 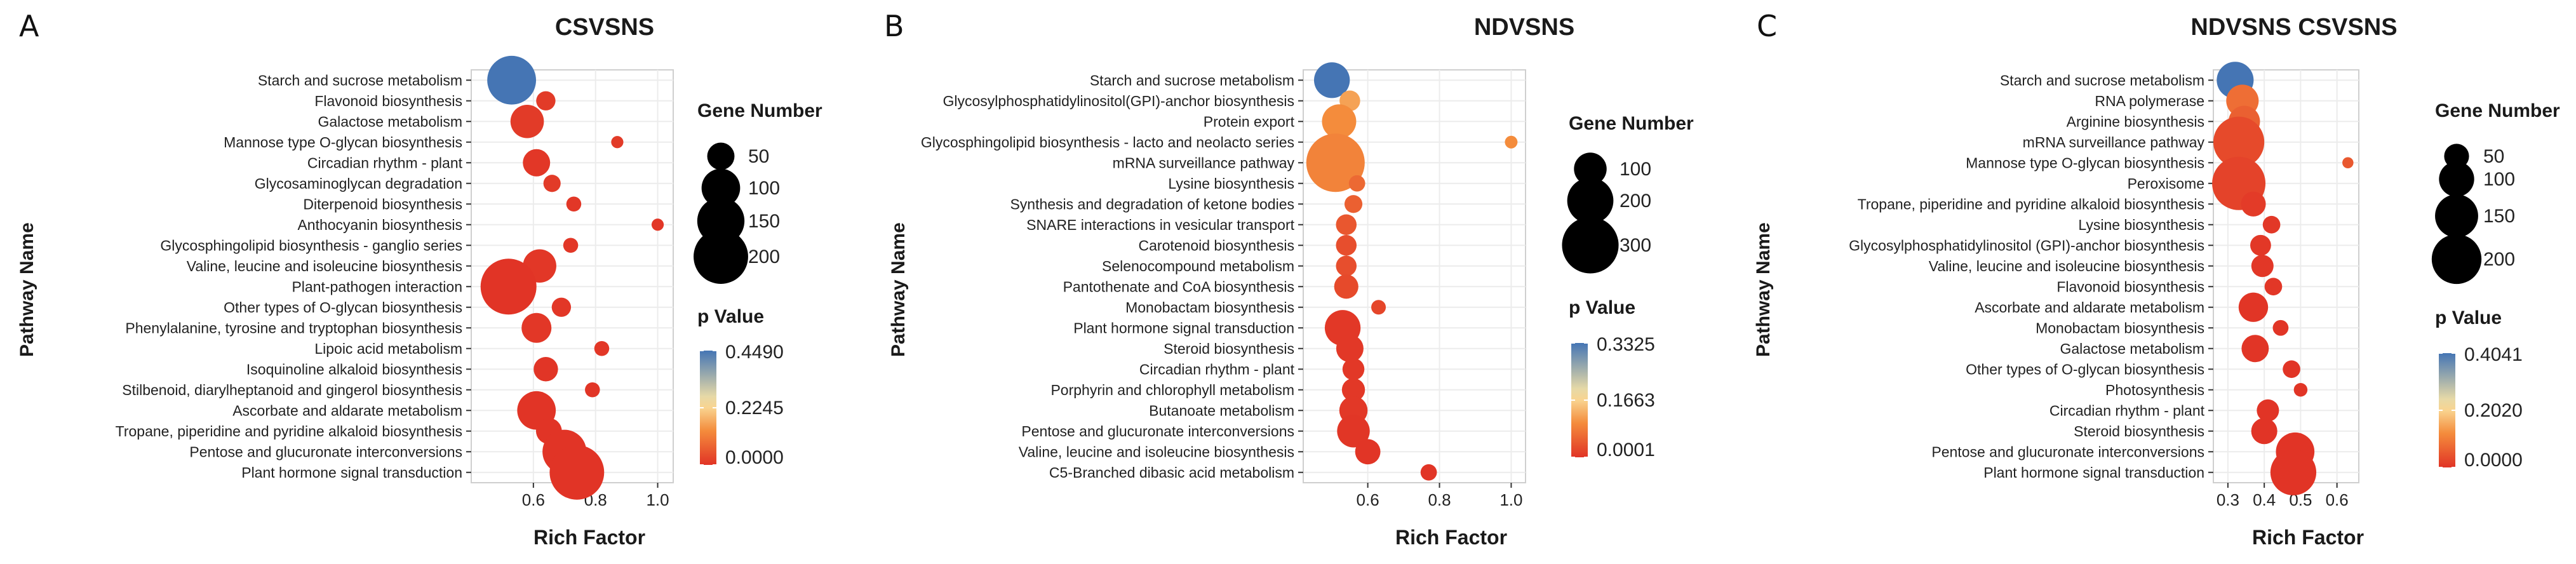 I want to click on y-tick-label: Circadian rhythm - plant, so click(x=385, y=162).